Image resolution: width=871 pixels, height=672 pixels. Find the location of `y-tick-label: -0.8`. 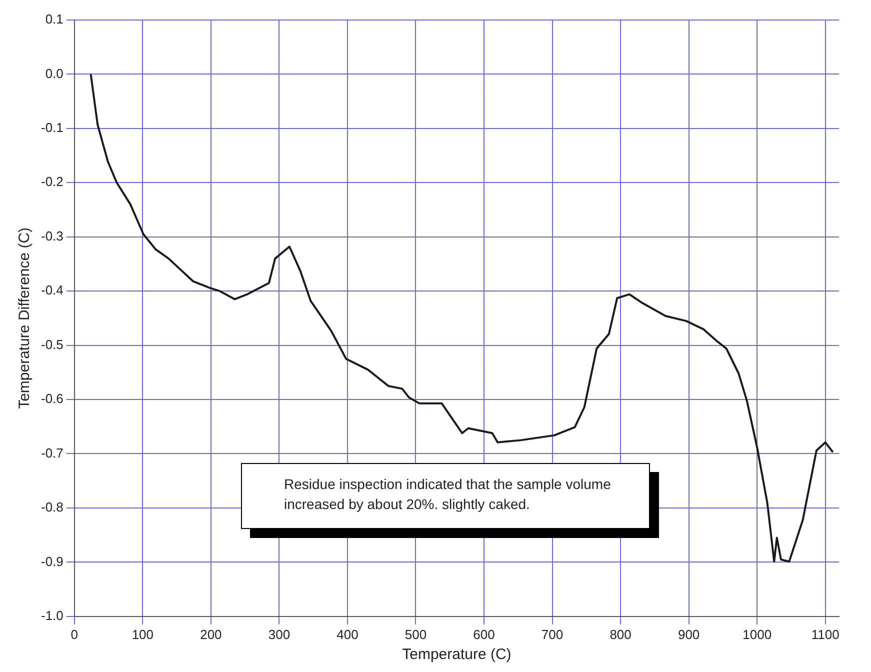

y-tick-label: -0.8 is located at coordinates (52, 507).